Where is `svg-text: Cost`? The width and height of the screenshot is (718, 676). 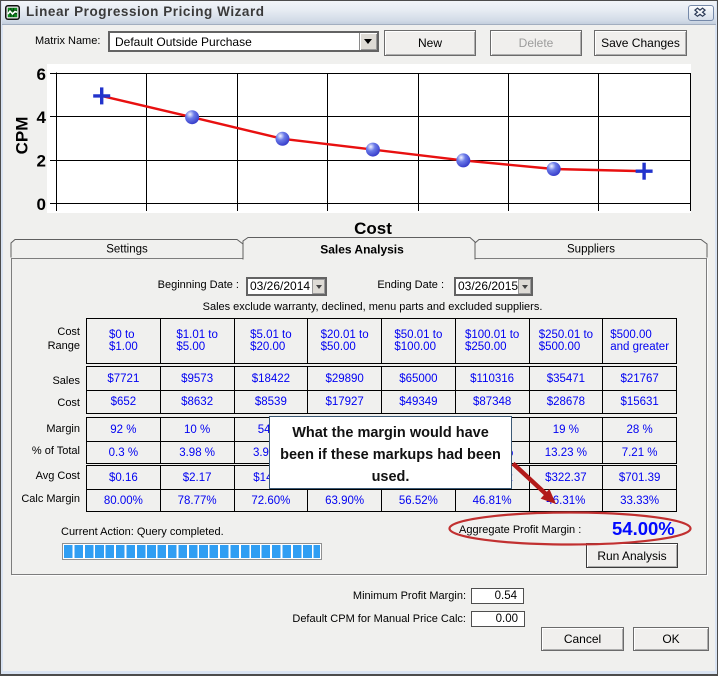 svg-text: Cost is located at coordinates (373, 228).